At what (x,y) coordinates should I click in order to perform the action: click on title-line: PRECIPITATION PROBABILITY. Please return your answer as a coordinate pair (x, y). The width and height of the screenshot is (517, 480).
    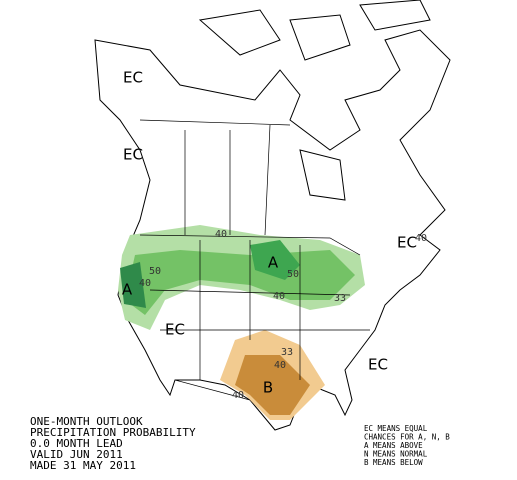
    Looking at the image, I should click on (113, 432).